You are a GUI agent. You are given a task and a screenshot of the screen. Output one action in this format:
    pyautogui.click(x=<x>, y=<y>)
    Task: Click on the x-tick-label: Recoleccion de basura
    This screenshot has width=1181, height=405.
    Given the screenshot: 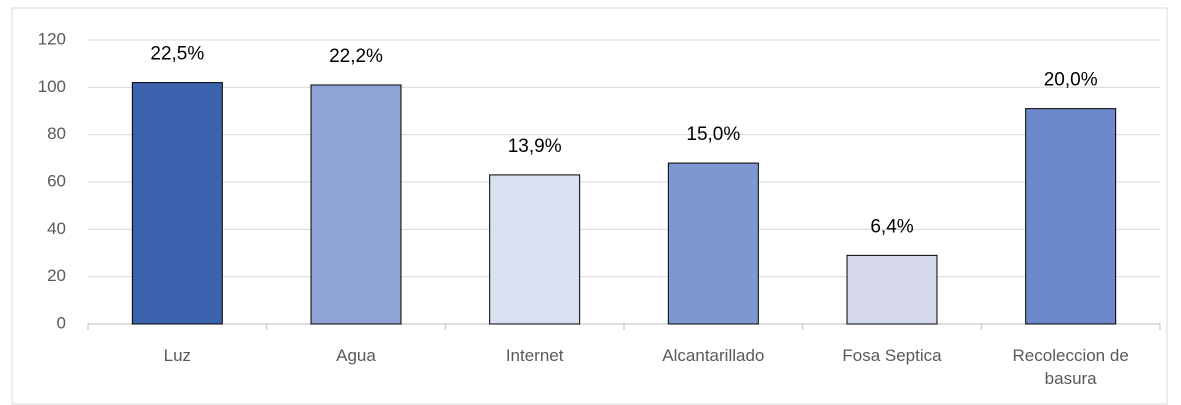 What is the action you would take?
    pyautogui.click(x=1070, y=367)
    